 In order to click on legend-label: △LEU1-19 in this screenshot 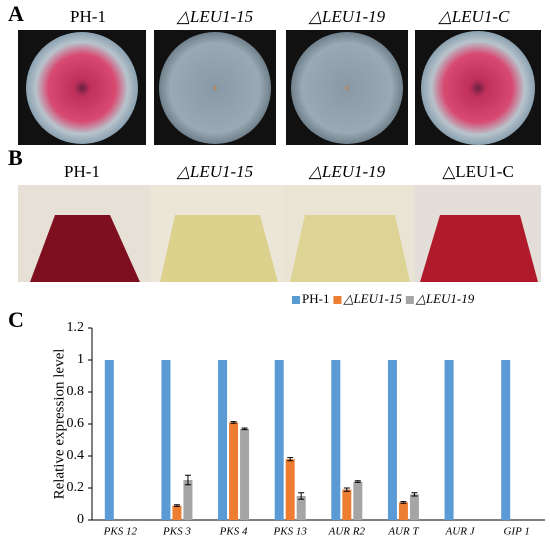, I will do `click(445, 298)`.